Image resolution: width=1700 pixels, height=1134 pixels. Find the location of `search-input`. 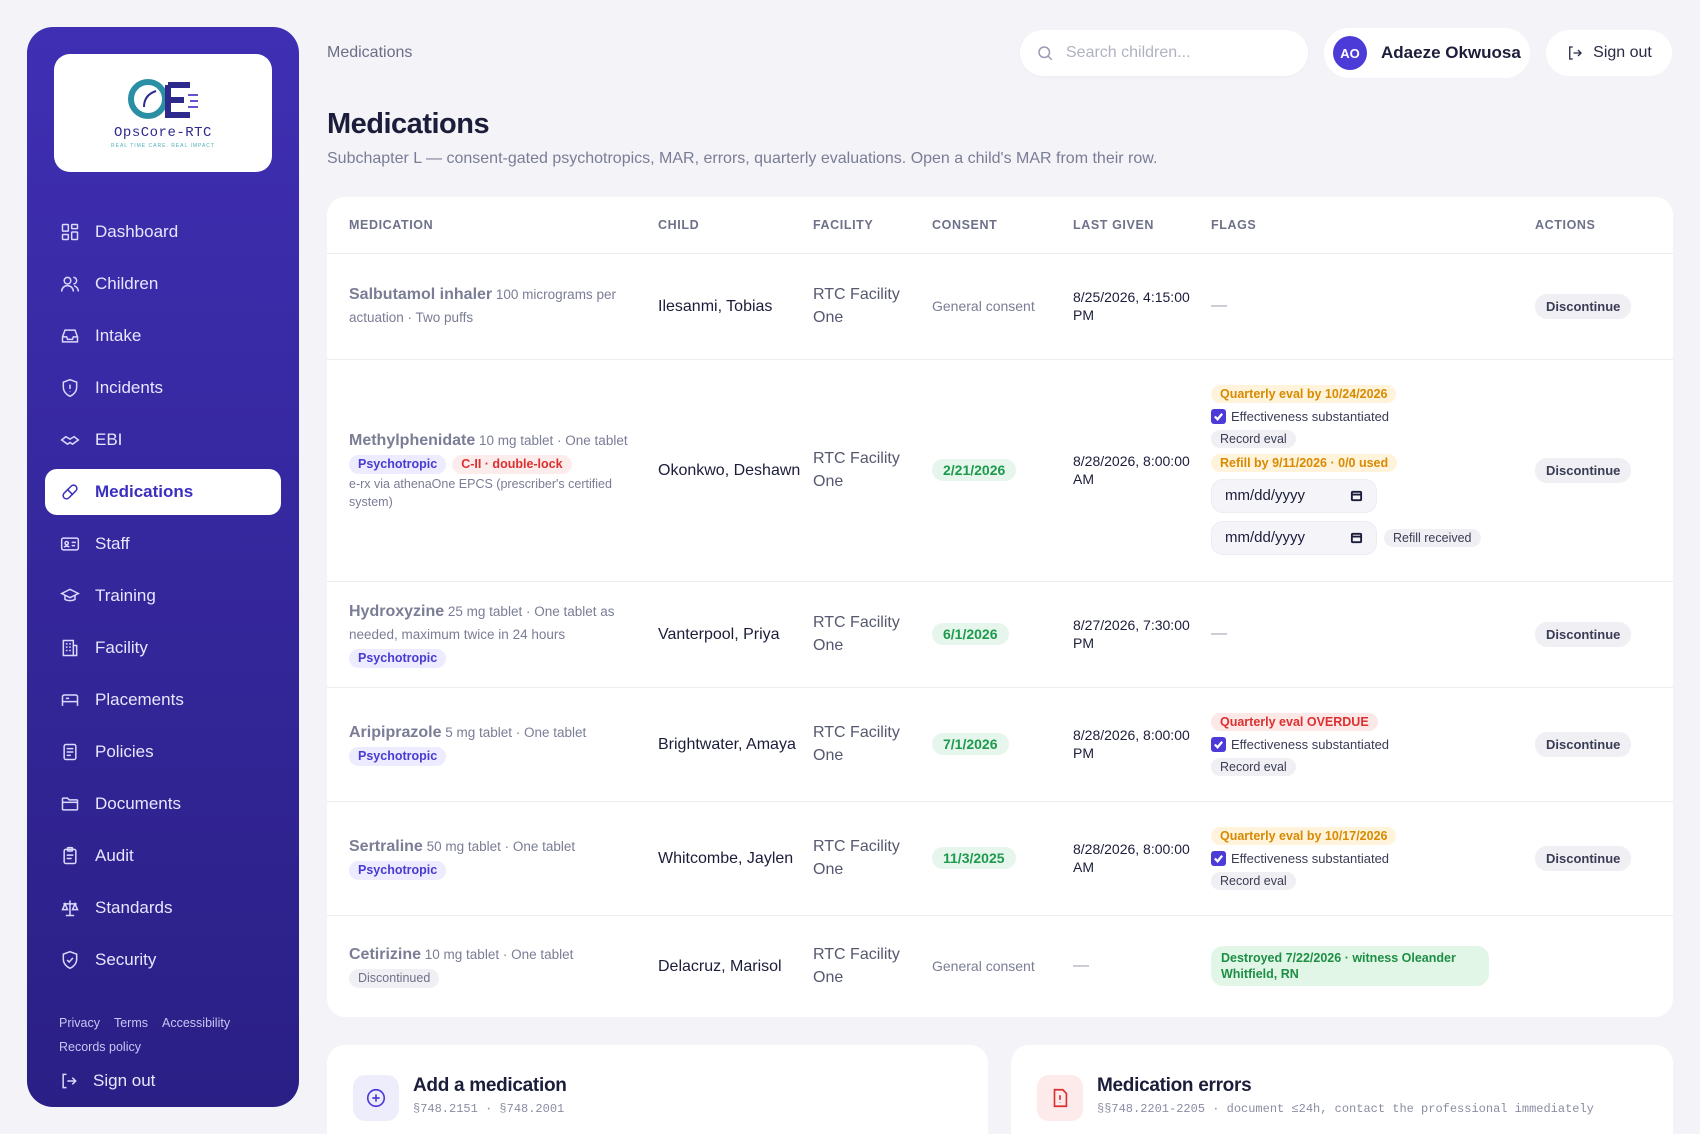

search-input is located at coordinates (1176, 53).